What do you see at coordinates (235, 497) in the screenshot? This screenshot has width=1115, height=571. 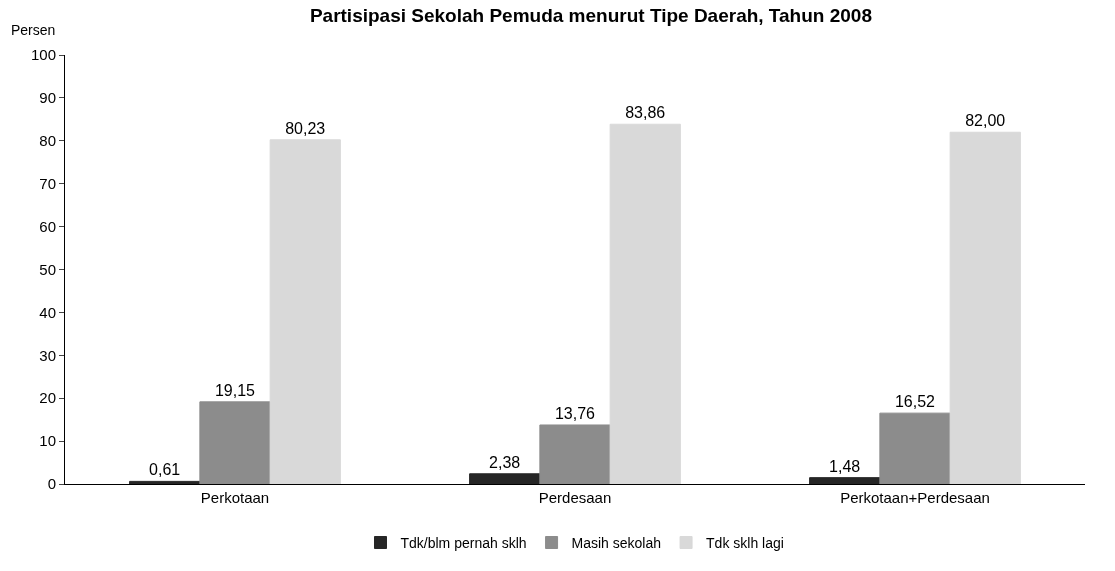 I see `x-tick-label: Perkotaan` at bounding box center [235, 497].